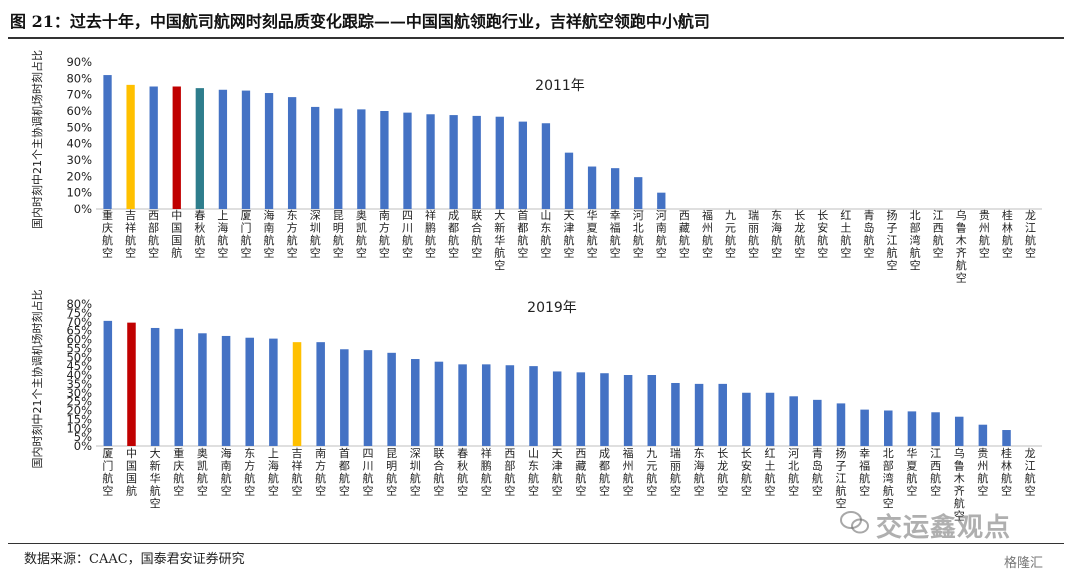 The image size is (1080, 574). Describe the element at coordinates (315, 234) in the screenshot. I see `chart-2011-xtick: 深圳航空` at that location.